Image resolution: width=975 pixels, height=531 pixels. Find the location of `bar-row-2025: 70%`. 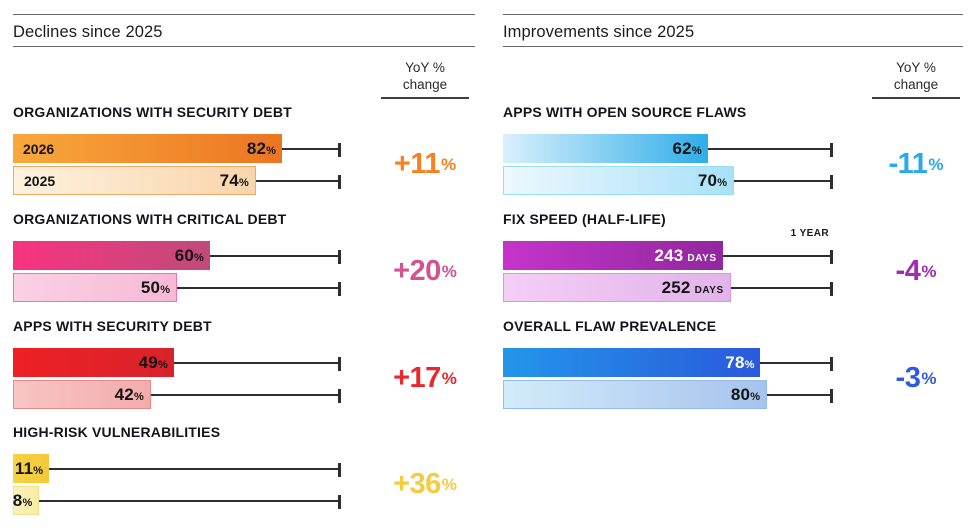

bar-row-2025: 70% is located at coordinates (668, 180).